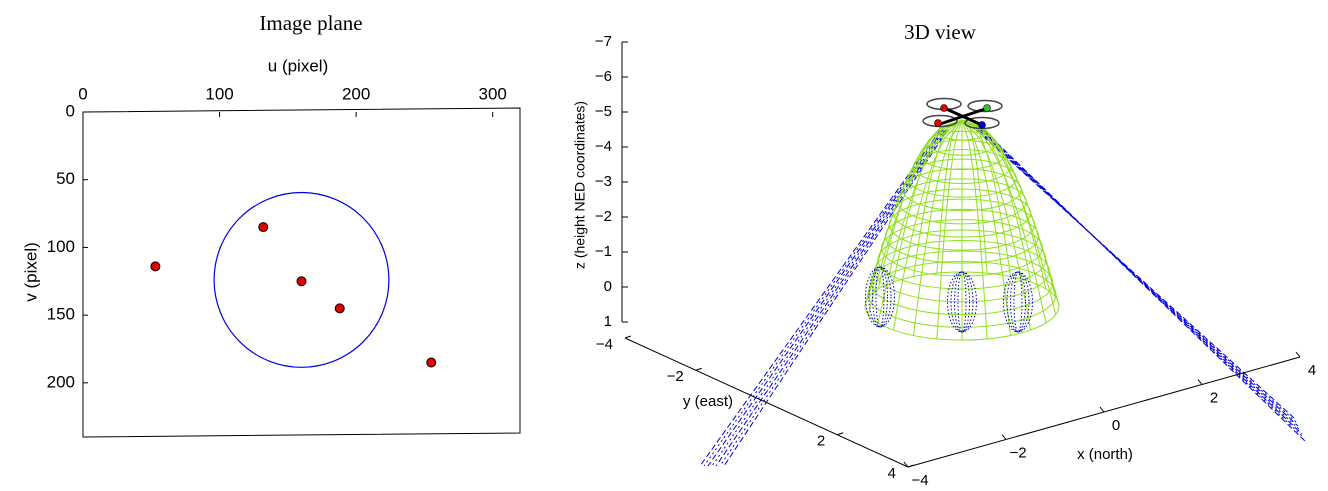 The height and width of the screenshot is (491, 1328). I want to click on circle-annotation, so click(301, 279).